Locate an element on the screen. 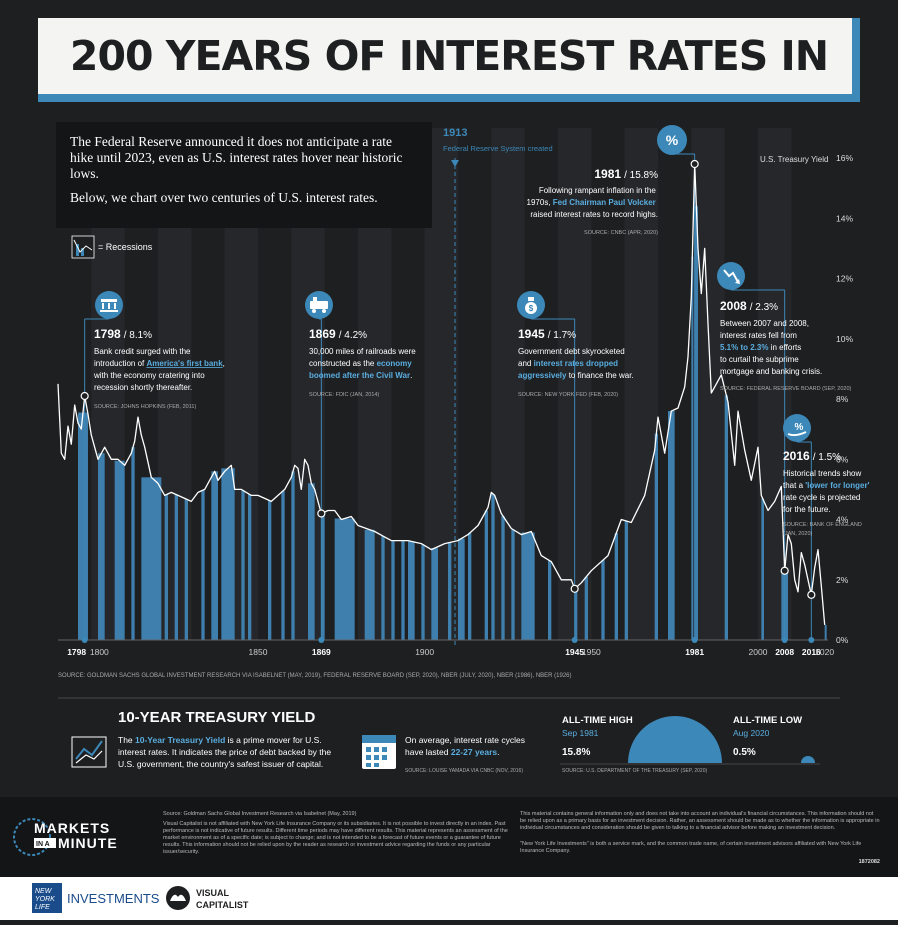  all-time-low-value: 0.5% is located at coordinates (744, 752).